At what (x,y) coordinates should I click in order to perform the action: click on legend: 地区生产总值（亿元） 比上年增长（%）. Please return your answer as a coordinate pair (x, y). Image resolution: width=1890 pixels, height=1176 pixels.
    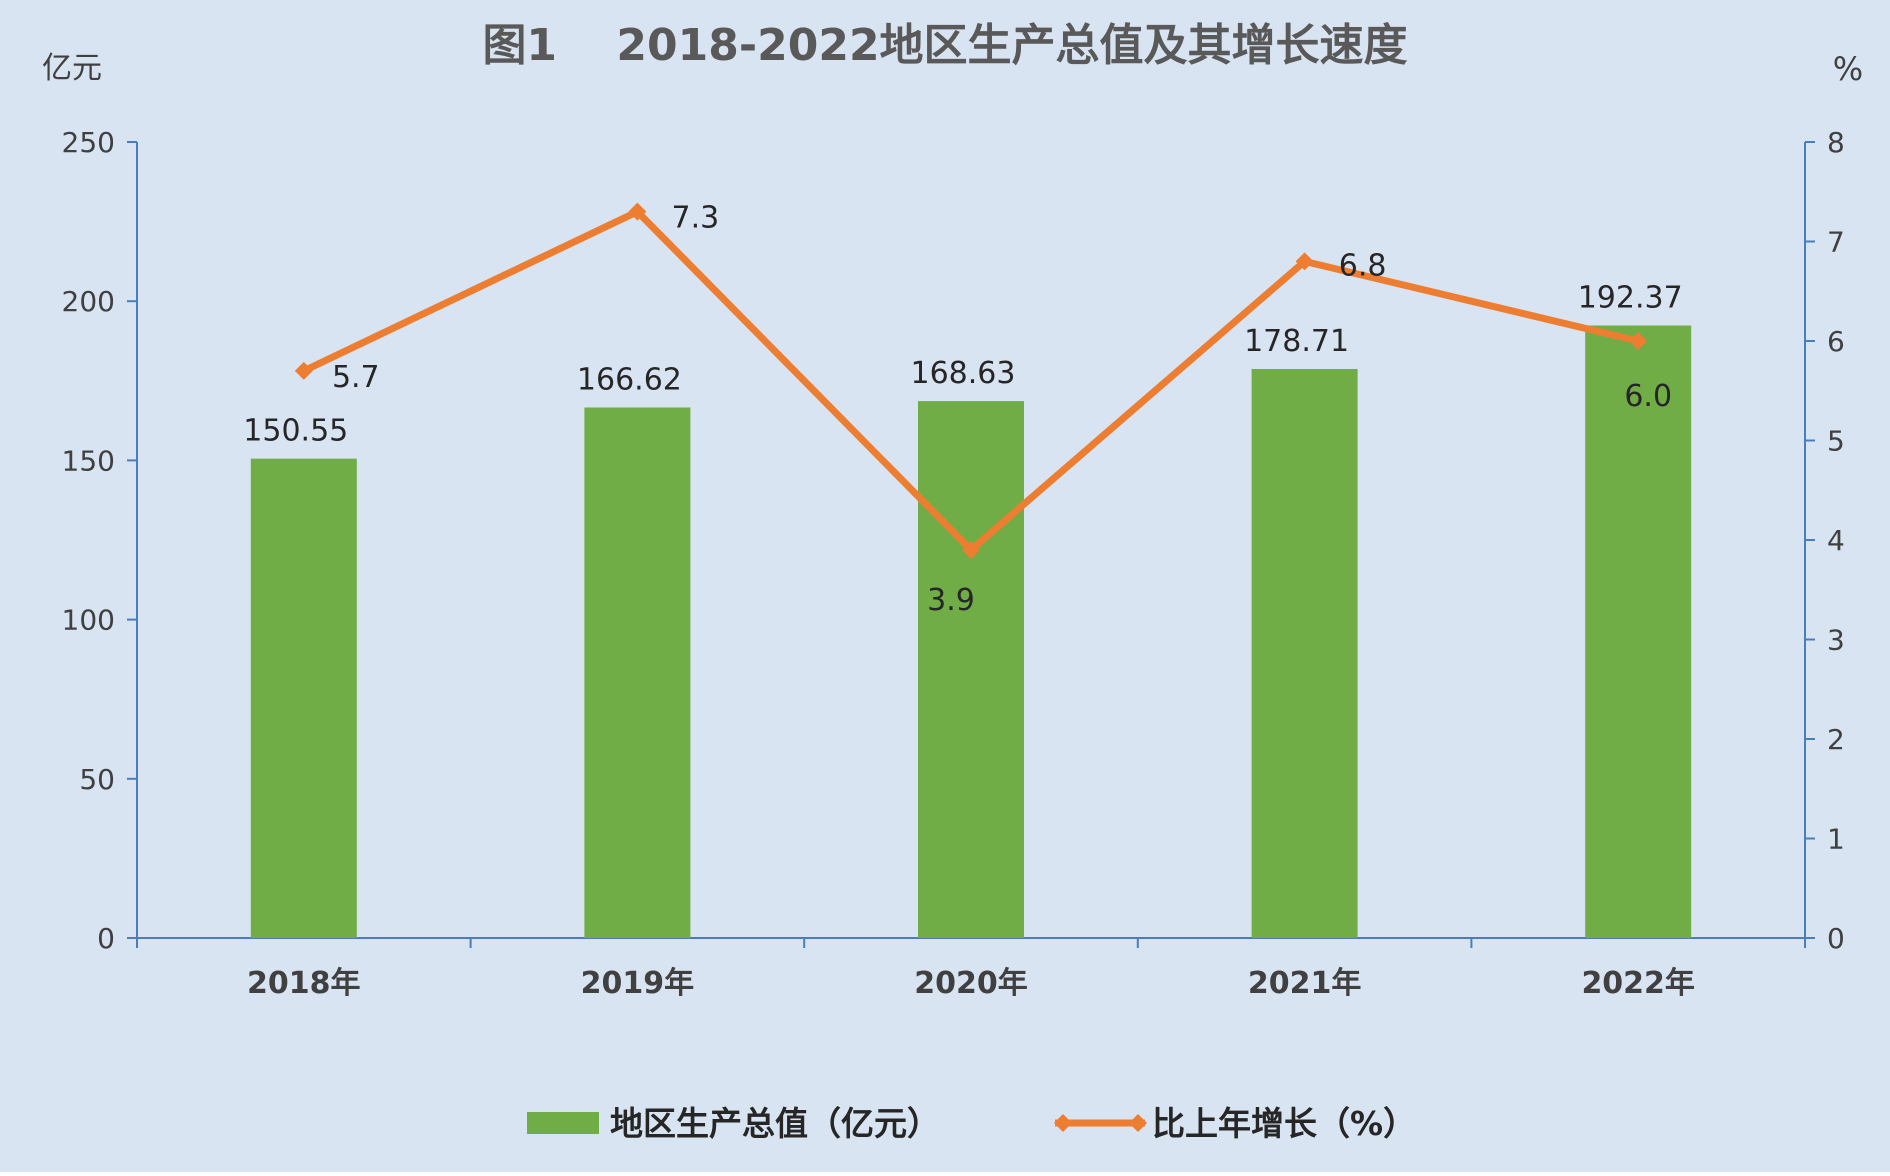
    Looking at the image, I should click on (971, 1123).